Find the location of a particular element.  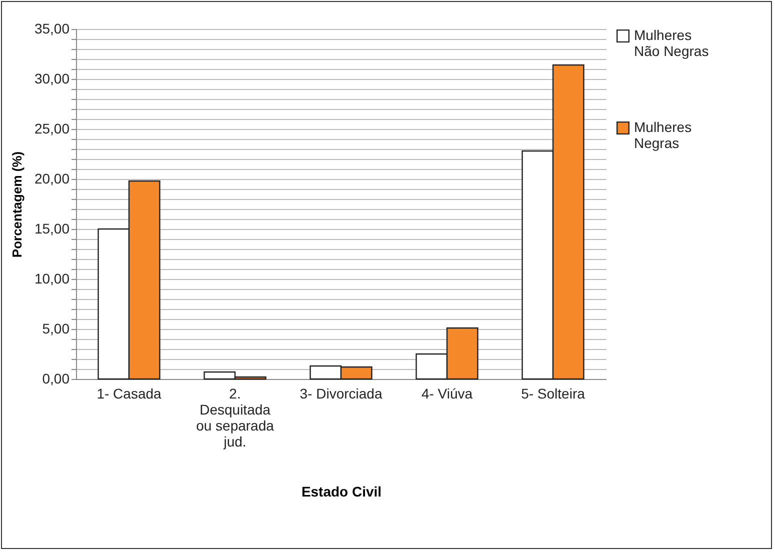

legend-label: Mulheres Negras is located at coordinates (663, 135).